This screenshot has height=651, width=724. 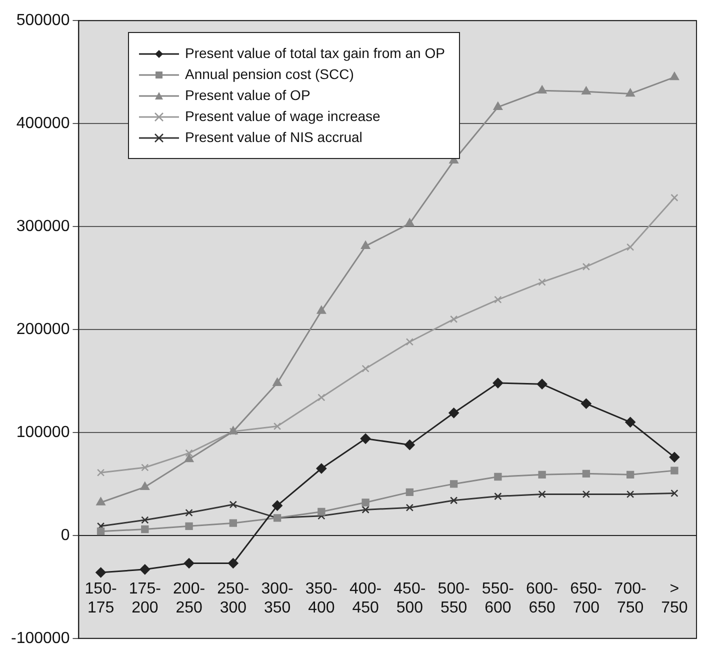 What do you see at coordinates (282, 116) in the screenshot?
I see `legend-label: Present value of wage increase` at bounding box center [282, 116].